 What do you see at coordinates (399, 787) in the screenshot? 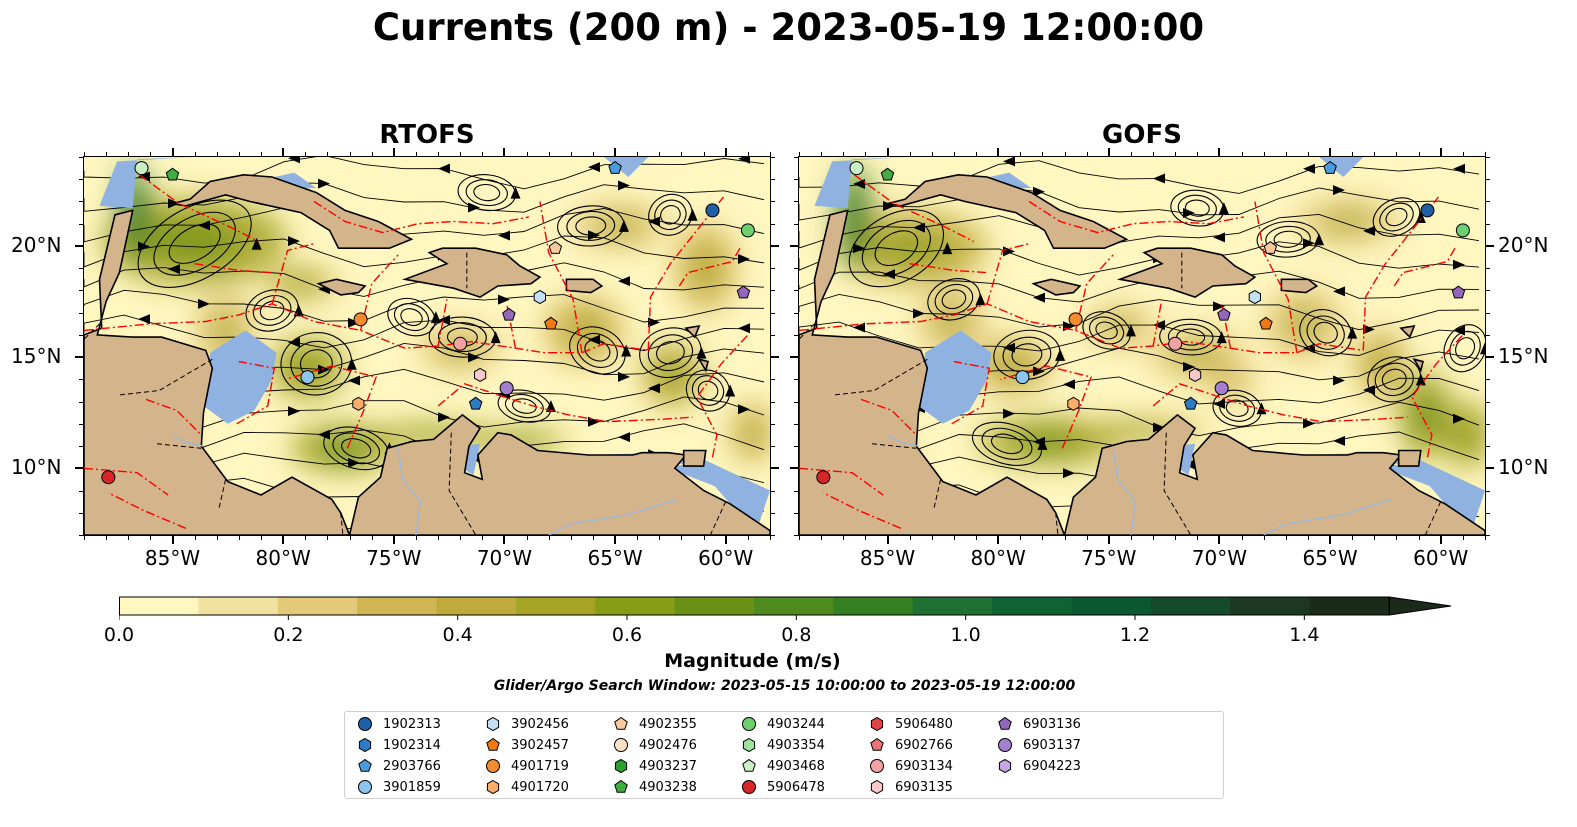
I see `legend-item: 3901859` at bounding box center [399, 787].